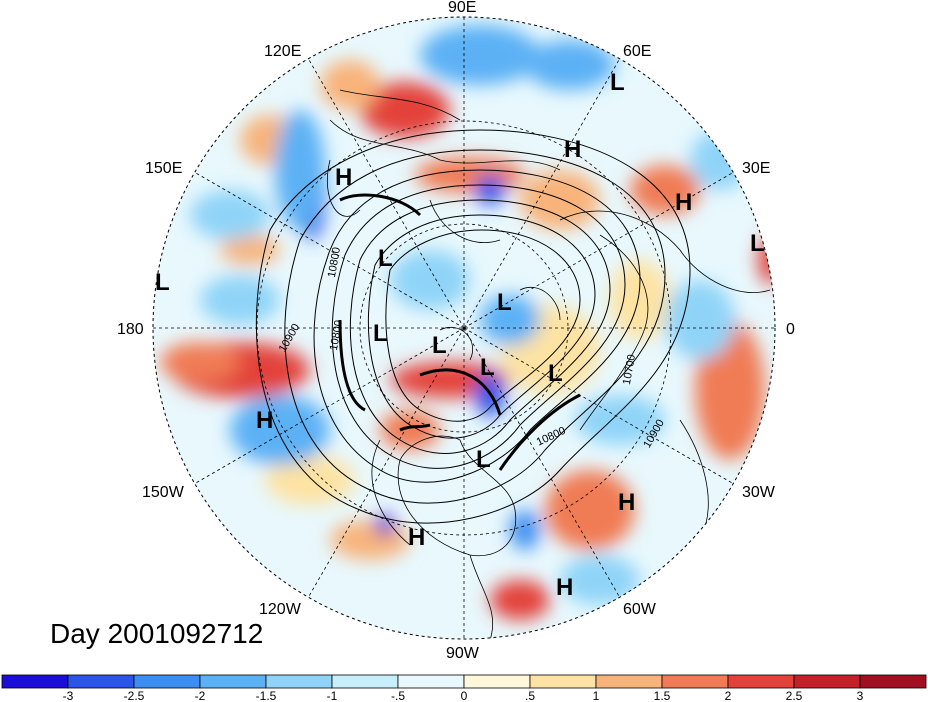  I want to click on lon-label-120w: 120W, so click(280, 609).